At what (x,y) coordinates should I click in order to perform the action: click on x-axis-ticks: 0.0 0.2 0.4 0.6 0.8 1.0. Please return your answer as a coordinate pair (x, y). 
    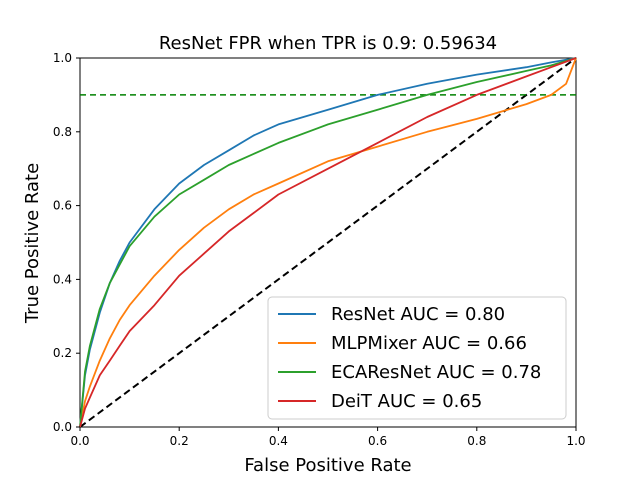
    Looking at the image, I should click on (328, 437).